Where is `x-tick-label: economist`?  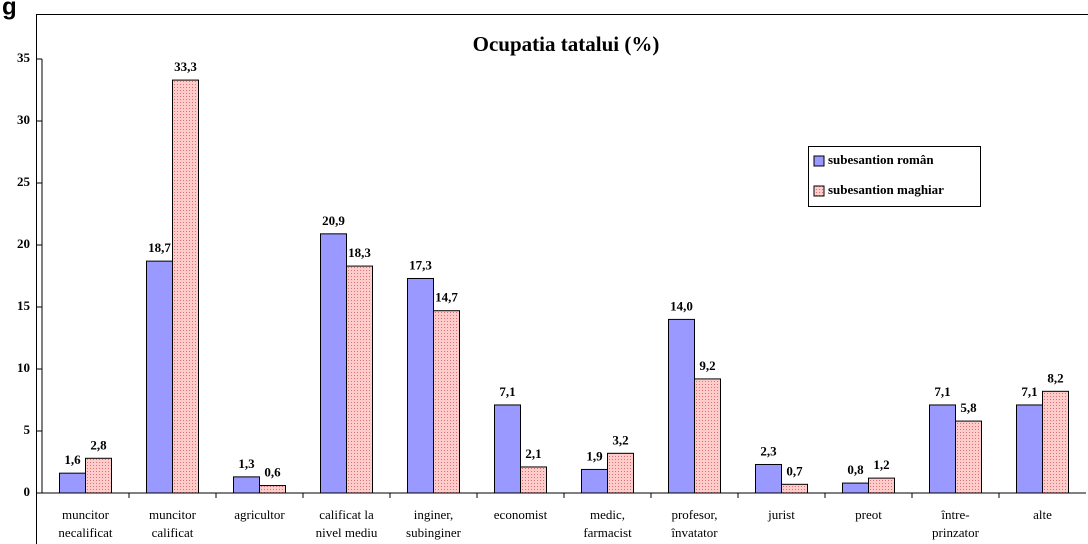
x-tick-label: economist is located at coordinates (521, 514).